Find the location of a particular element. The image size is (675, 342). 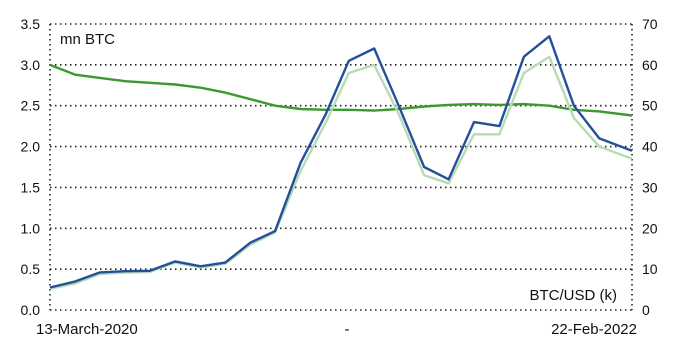

x-label-end: 22-Feb-2022 is located at coordinates (594, 329).